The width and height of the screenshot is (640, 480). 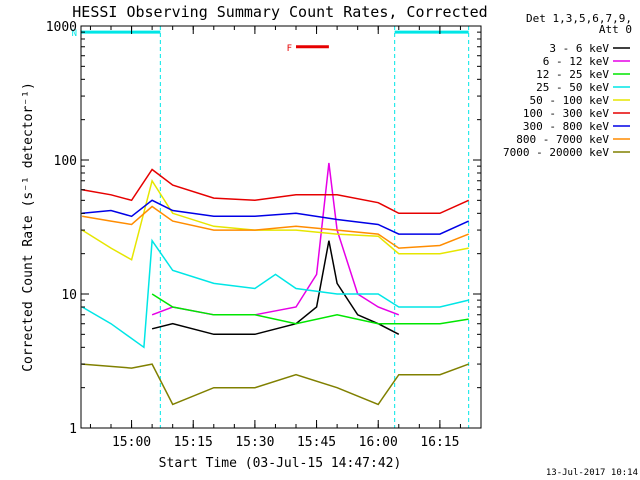 I want to click on legend-label-100-300-kev: 100 - 300 keV, so click(x=566, y=113).